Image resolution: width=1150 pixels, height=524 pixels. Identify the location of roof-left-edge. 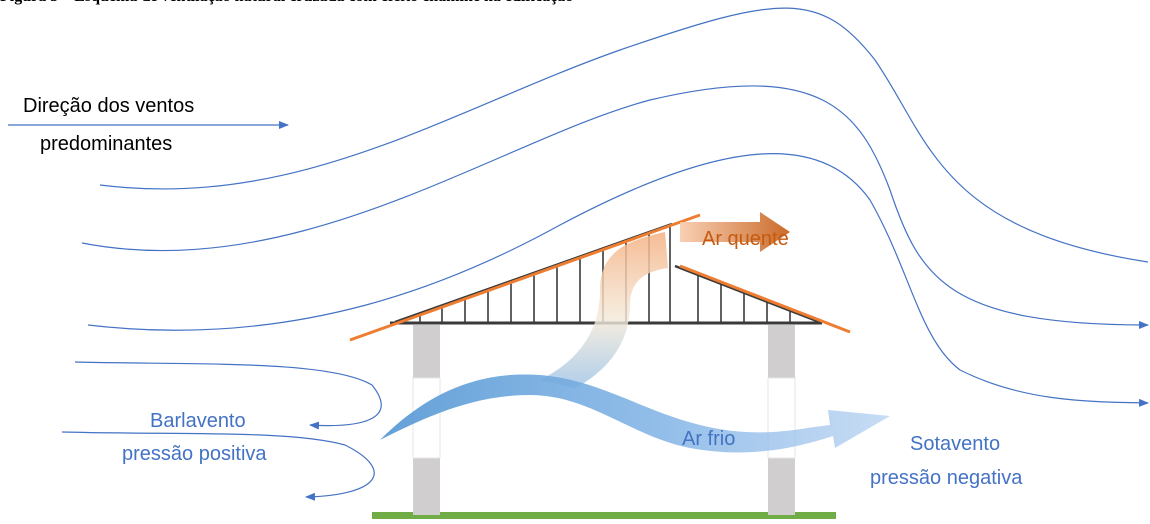
(525, 277).